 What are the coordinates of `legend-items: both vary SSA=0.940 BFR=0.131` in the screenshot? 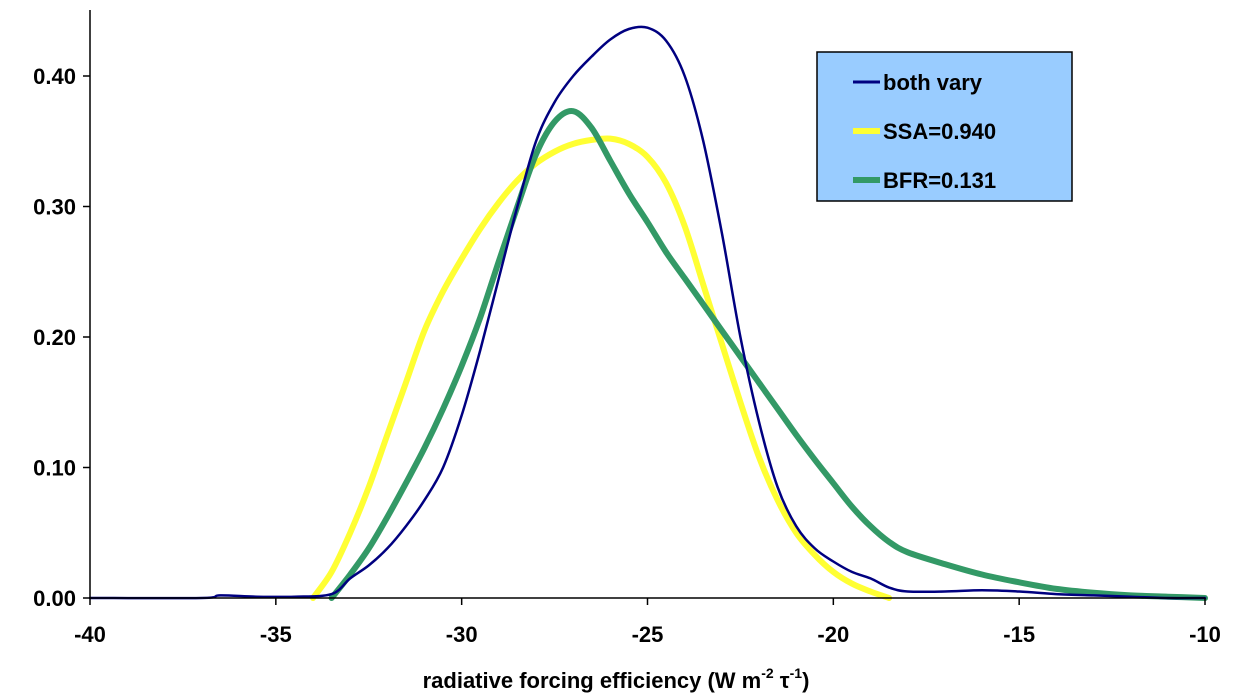 It's located at (924, 131).